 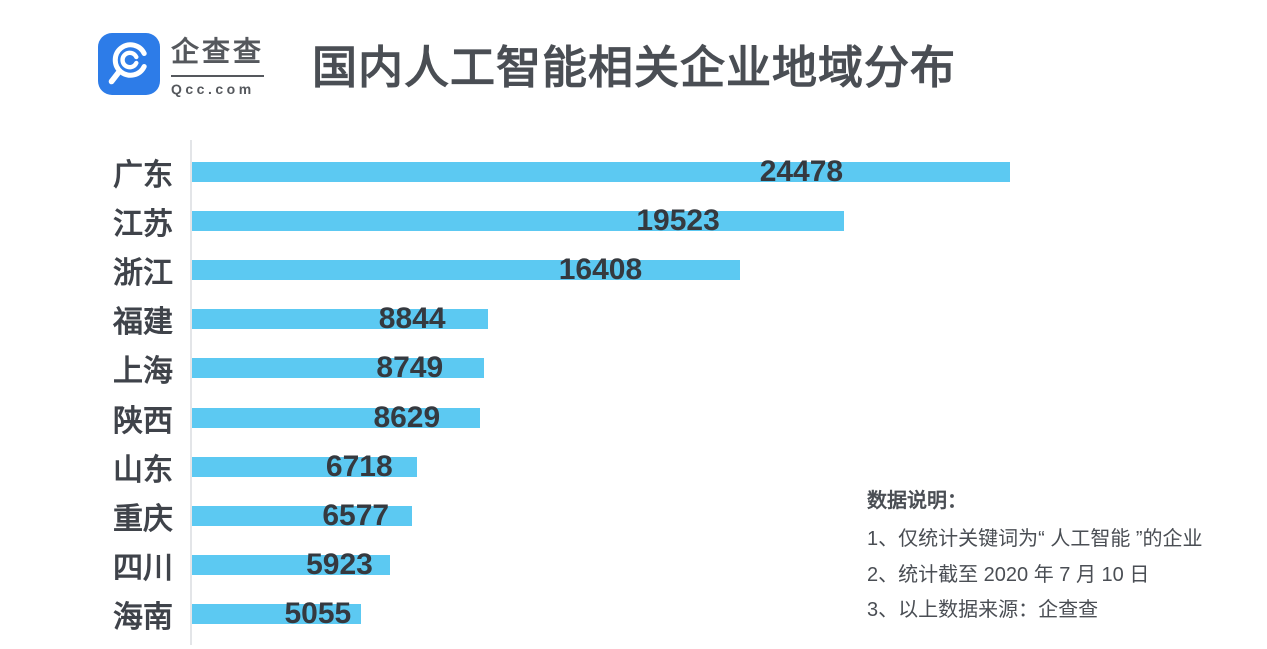 What do you see at coordinates (359, 466) in the screenshot?
I see `value-label: 6718` at bounding box center [359, 466].